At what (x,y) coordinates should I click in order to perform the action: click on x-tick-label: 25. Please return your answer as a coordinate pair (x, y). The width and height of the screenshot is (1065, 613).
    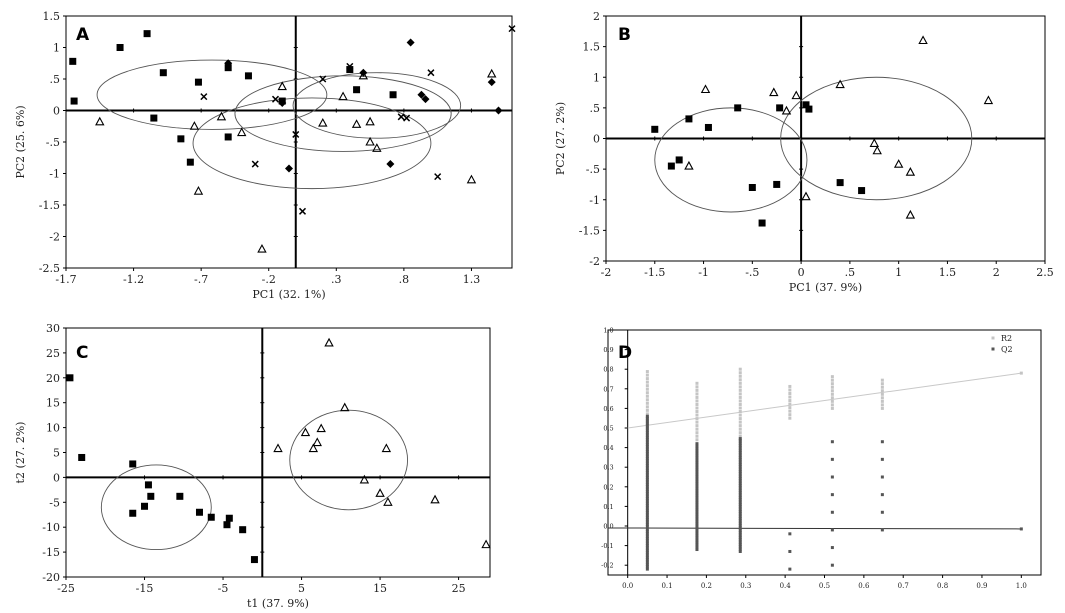
    Looking at the image, I should click on (459, 588).